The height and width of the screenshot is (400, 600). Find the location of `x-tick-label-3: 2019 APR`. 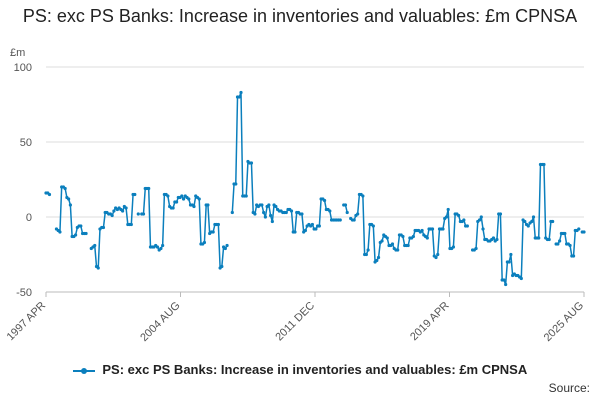

x-tick-label-3: 2019 APR is located at coordinates (430, 322).